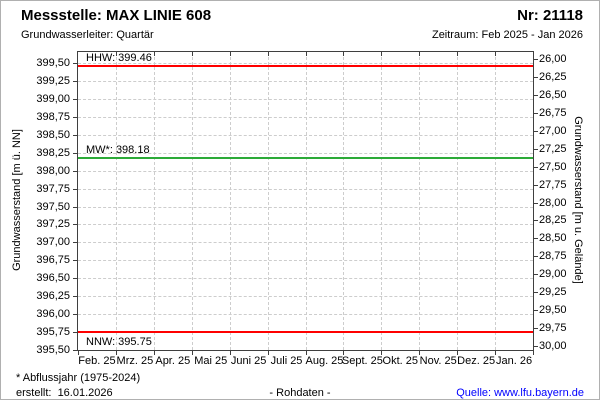  Describe the element at coordinates (553, 238) in the screenshot. I see `right-tick-label: 28,50` at that location.